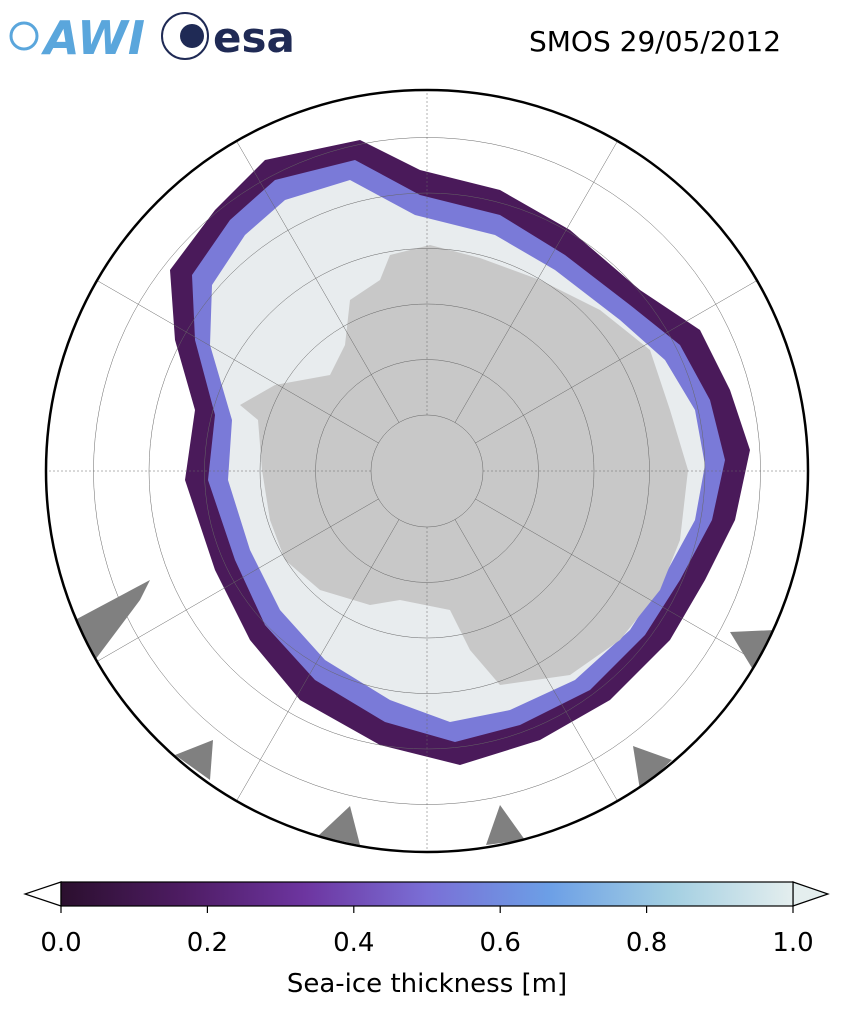 The image size is (854, 1030). Describe the element at coordinates (24, 36) in the screenshot. I see `awi-emblem` at that location.